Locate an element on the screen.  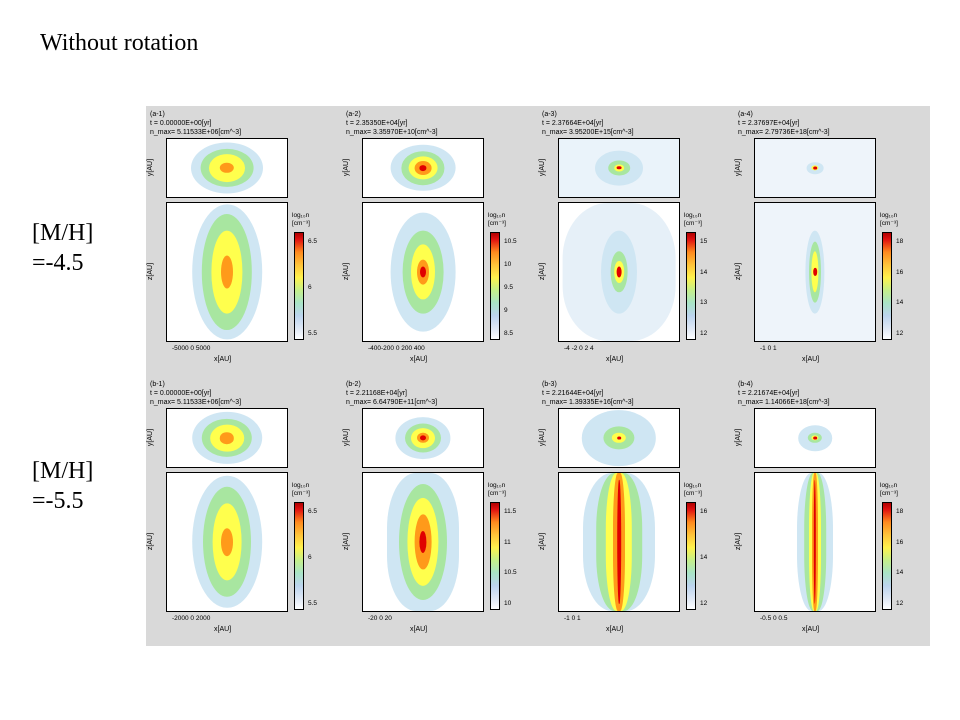
row-label-line2: =-5.5 is located at coordinates (58, 501).